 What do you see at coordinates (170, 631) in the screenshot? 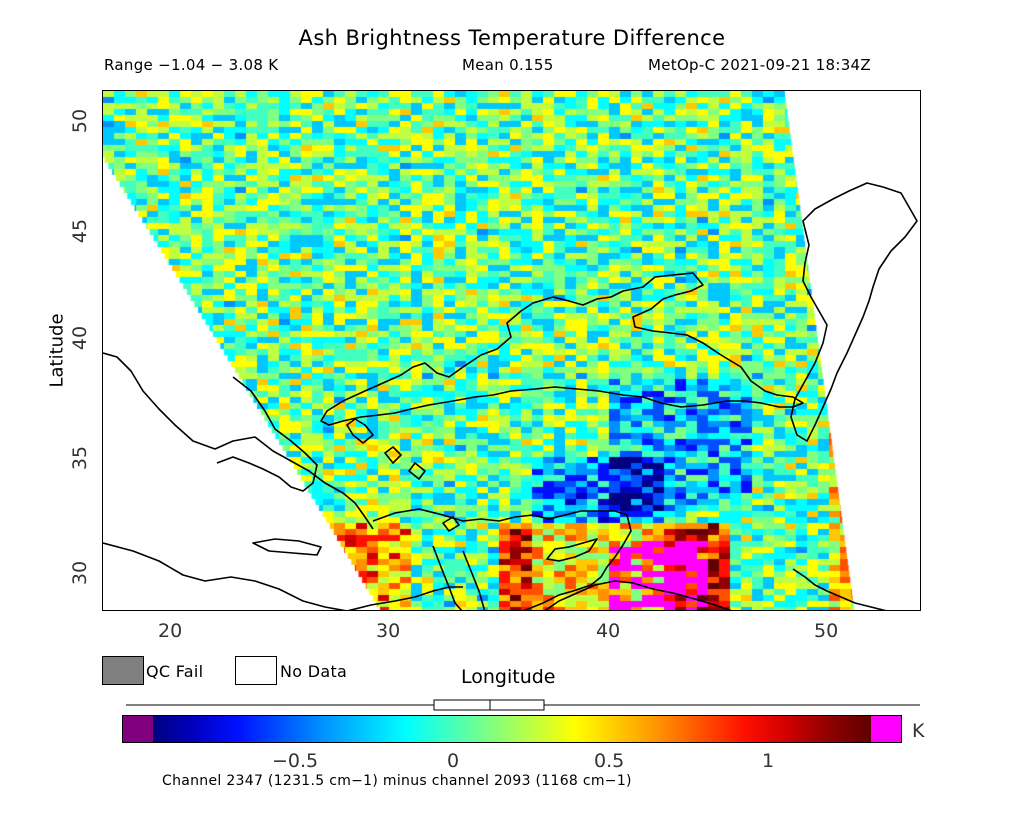
I see `x-tick-label: 20` at bounding box center [170, 631].